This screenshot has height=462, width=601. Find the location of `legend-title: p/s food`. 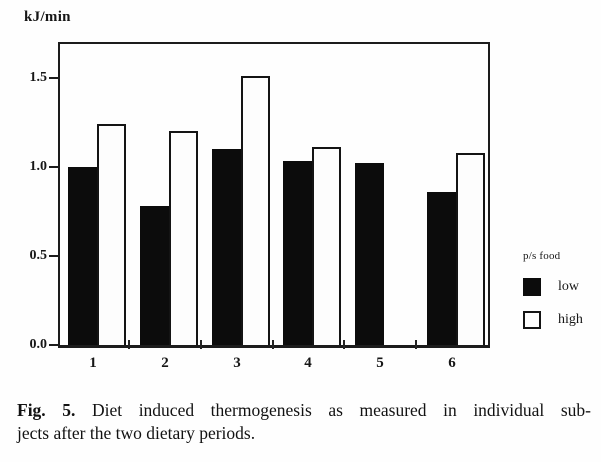

legend-title: p/s food is located at coordinates (542, 256).